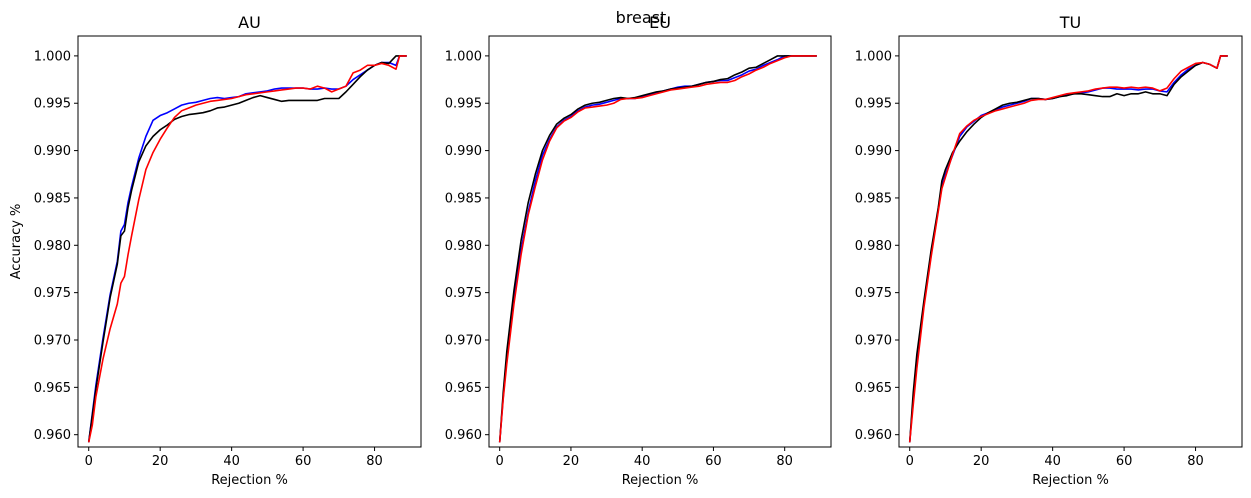 The height and width of the screenshot is (498, 1251). I want to click on tu-y-tick-label: 0.975, so click(873, 293).